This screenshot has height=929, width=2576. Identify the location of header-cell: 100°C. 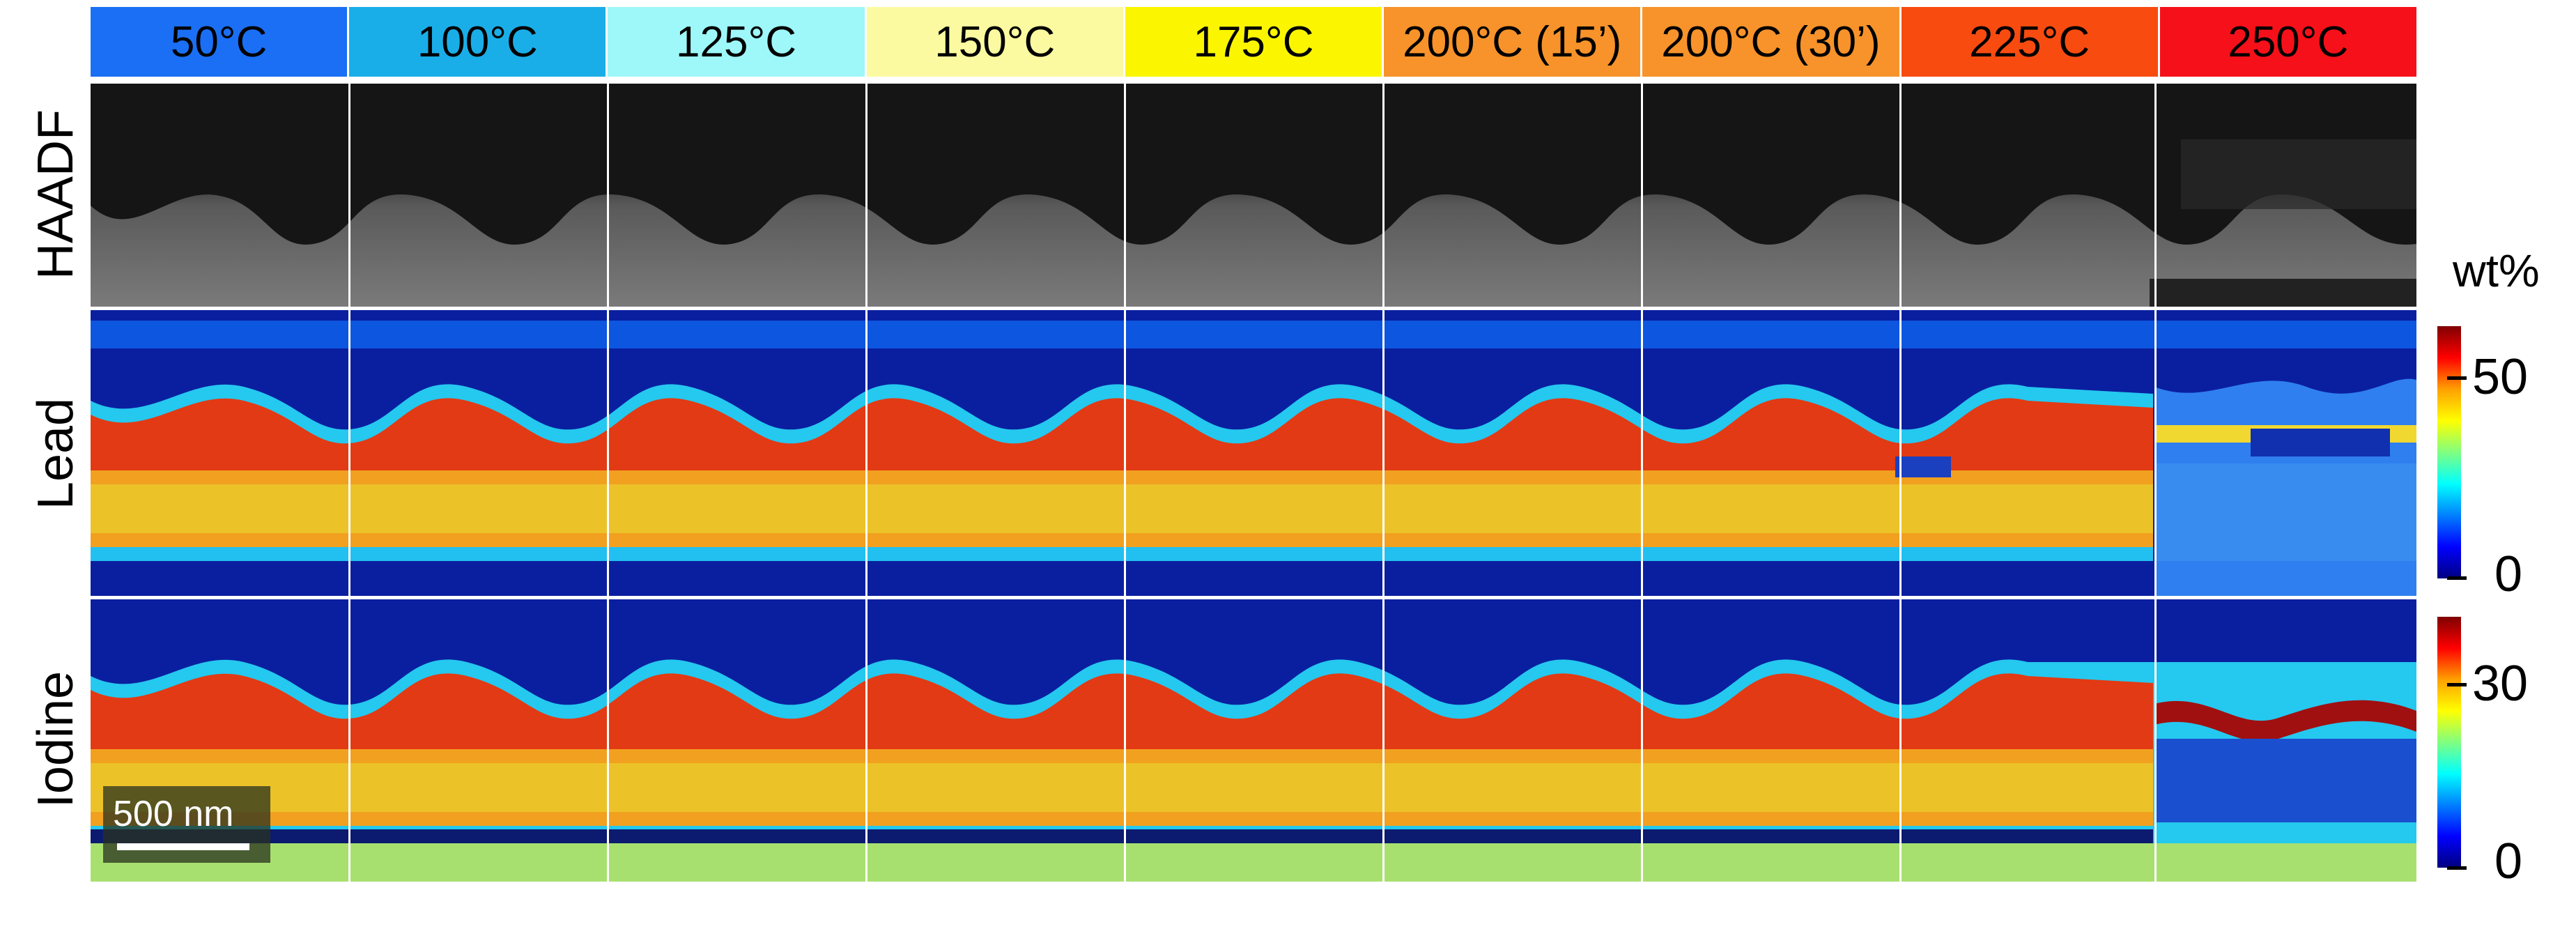
(478, 42).